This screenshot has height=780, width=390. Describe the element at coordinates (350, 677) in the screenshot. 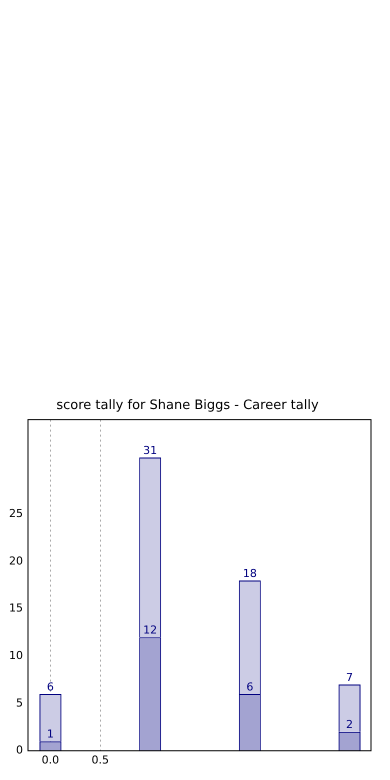

I see `total-label: 7` at that location.